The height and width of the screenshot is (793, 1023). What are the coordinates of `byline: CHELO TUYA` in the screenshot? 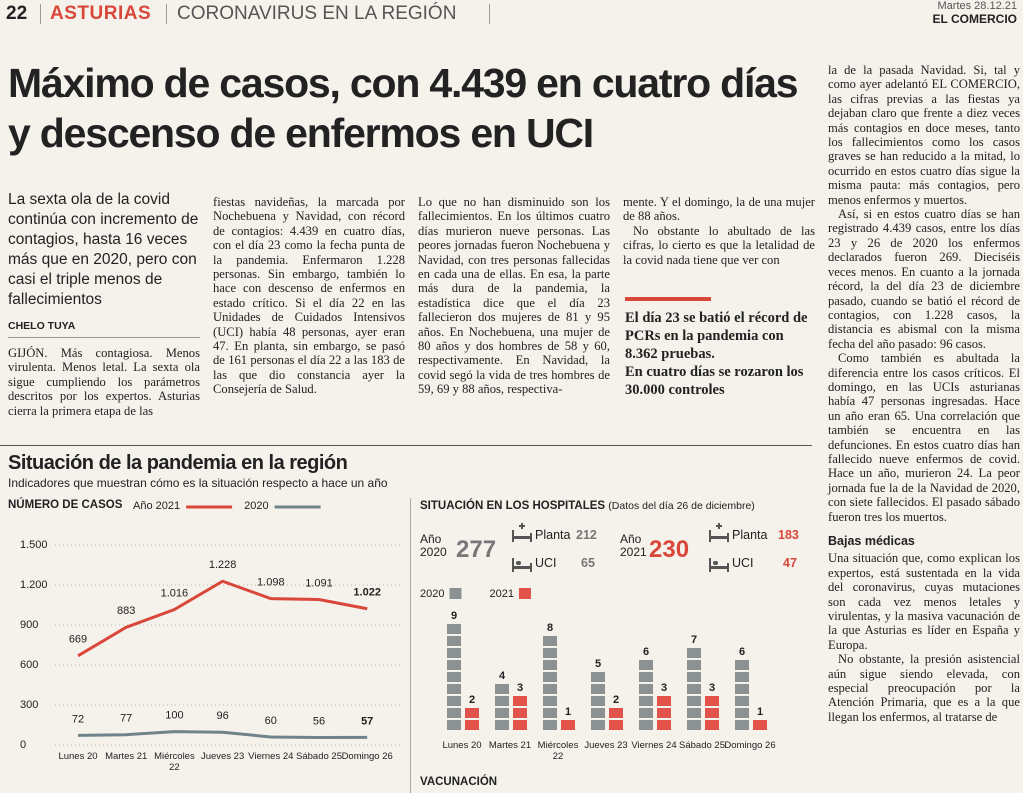 It's located at (42, 326).